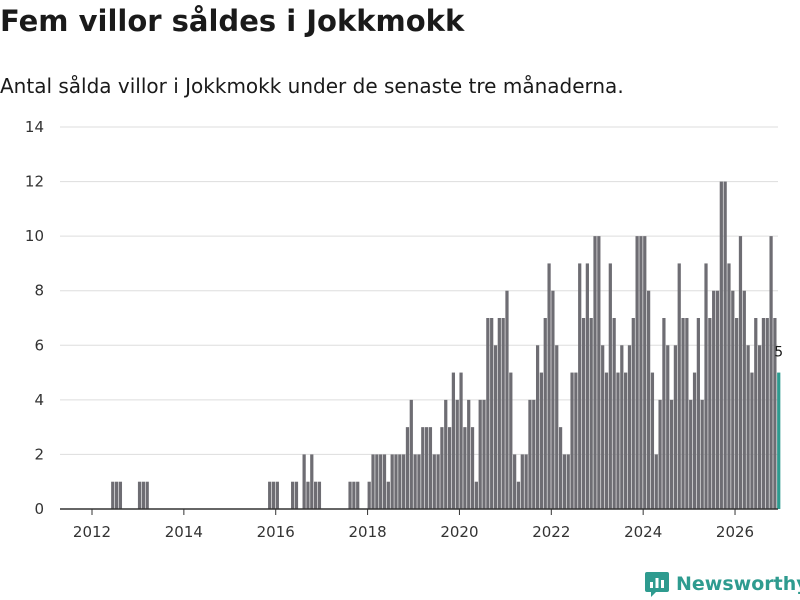  I want to click on y-tick-label: 12, so click(34, 182).